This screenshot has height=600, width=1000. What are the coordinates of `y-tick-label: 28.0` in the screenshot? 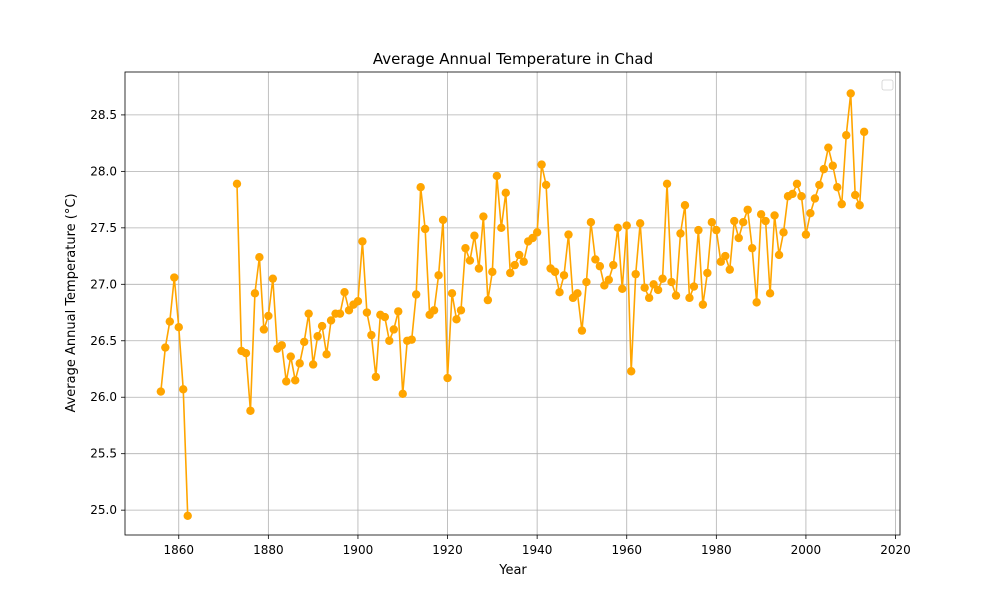 It's located at (103, 171).